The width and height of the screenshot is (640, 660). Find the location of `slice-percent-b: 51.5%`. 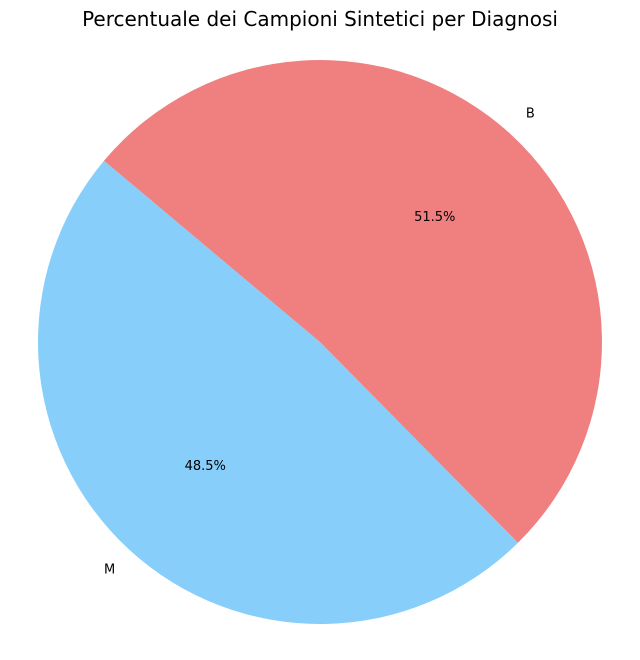

slice-percent-b: 51.5% is located at coordinates (434, 217).